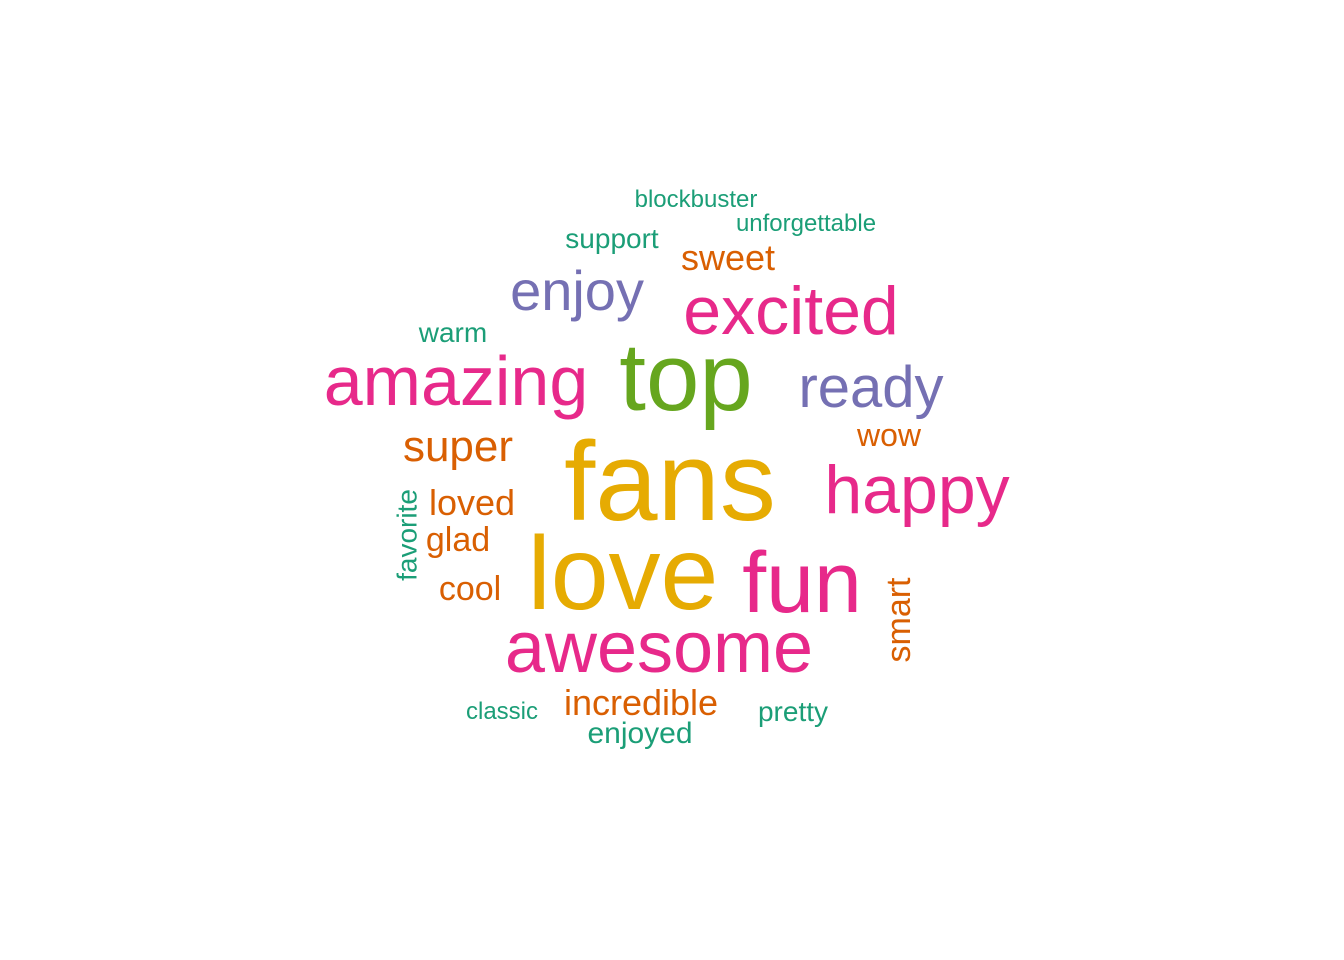 This screenshot has width=1344, height=960. I want to click on word-favorite: favorite, so click(407, 535).